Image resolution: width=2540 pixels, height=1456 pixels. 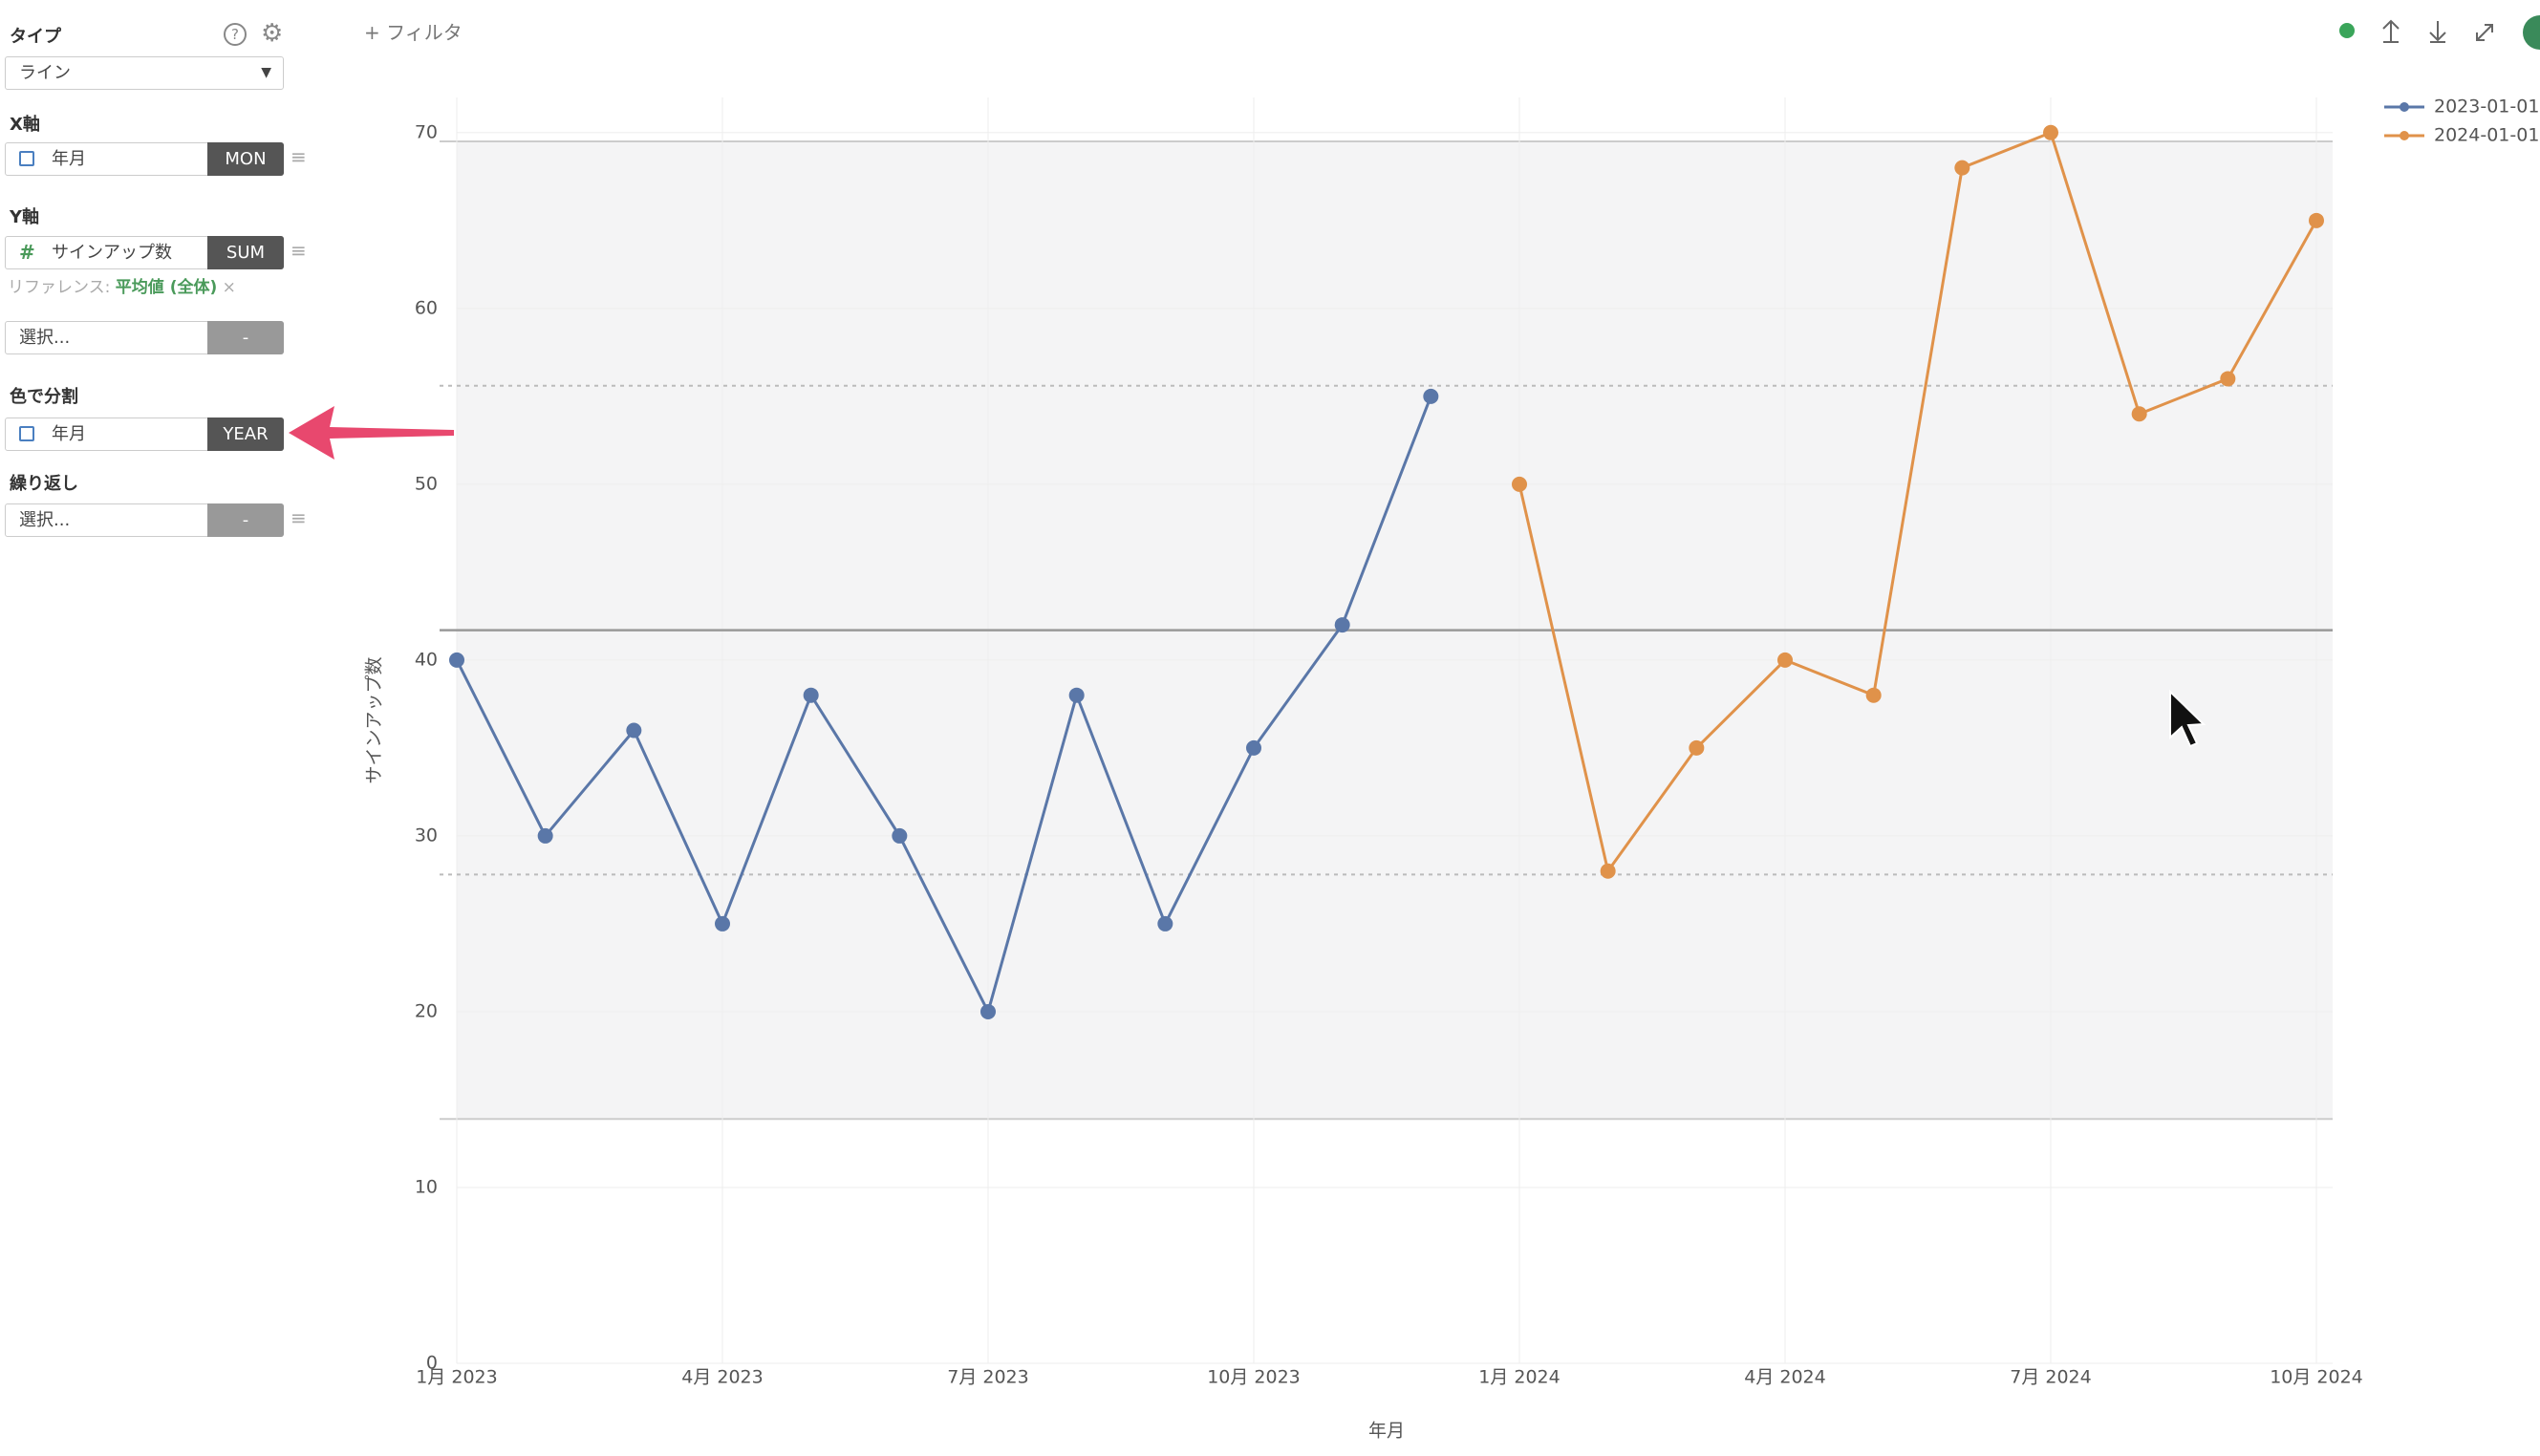 What do you see at coordinates (987, 1378) in the screenshot?
I see `x-tick-label: 7月 2023` at bounding box center [987, 1378].